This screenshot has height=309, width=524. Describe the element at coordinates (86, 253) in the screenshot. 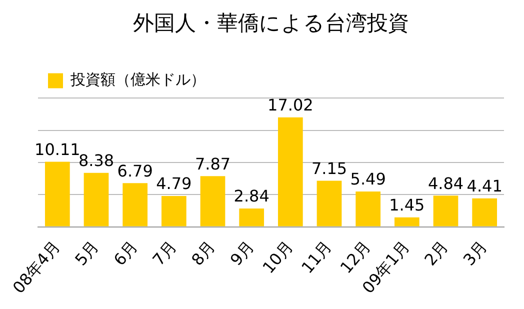

I see `x-tick-label: 5月` at that location.